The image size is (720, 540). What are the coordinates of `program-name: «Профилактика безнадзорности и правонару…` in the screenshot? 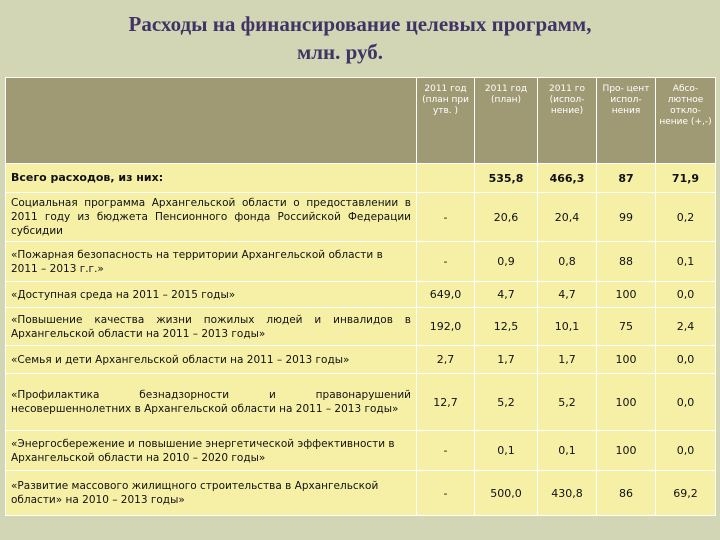 It's located at (211, 402).